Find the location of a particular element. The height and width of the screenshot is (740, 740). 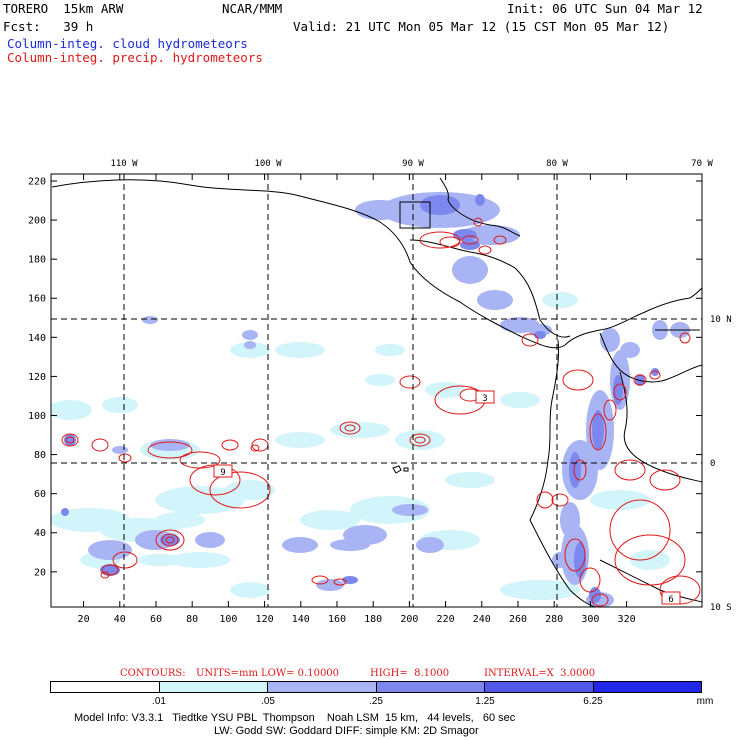

x-tick-label: 320 is located at coordinates (627, 619).